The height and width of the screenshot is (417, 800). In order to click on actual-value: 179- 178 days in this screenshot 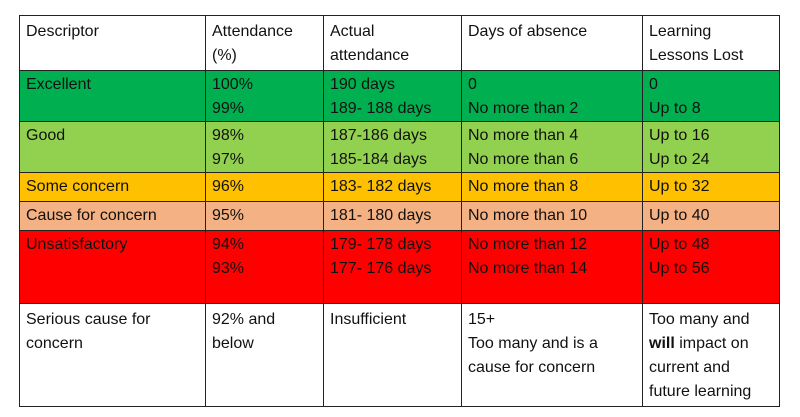, I will do `click(381, 244)`.